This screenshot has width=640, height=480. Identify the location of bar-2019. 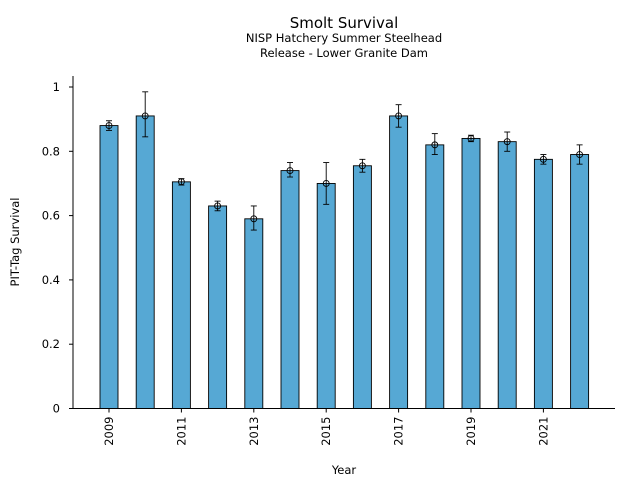
(471, 273).